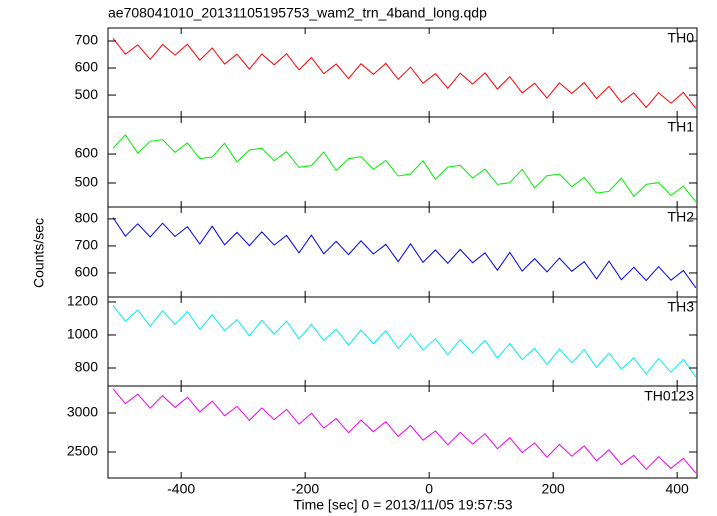  Describe the element at coordinates (677, 489) in the screenshot. I see `x-tick-label: 400` at that location.